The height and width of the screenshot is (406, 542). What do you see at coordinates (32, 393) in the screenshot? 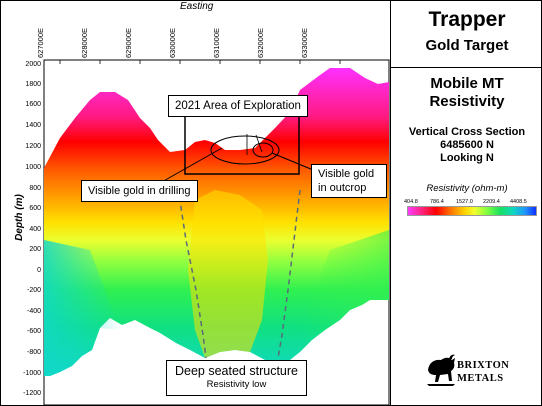
I see `y-tick-label: -1200` at bounding box center [32, 393].